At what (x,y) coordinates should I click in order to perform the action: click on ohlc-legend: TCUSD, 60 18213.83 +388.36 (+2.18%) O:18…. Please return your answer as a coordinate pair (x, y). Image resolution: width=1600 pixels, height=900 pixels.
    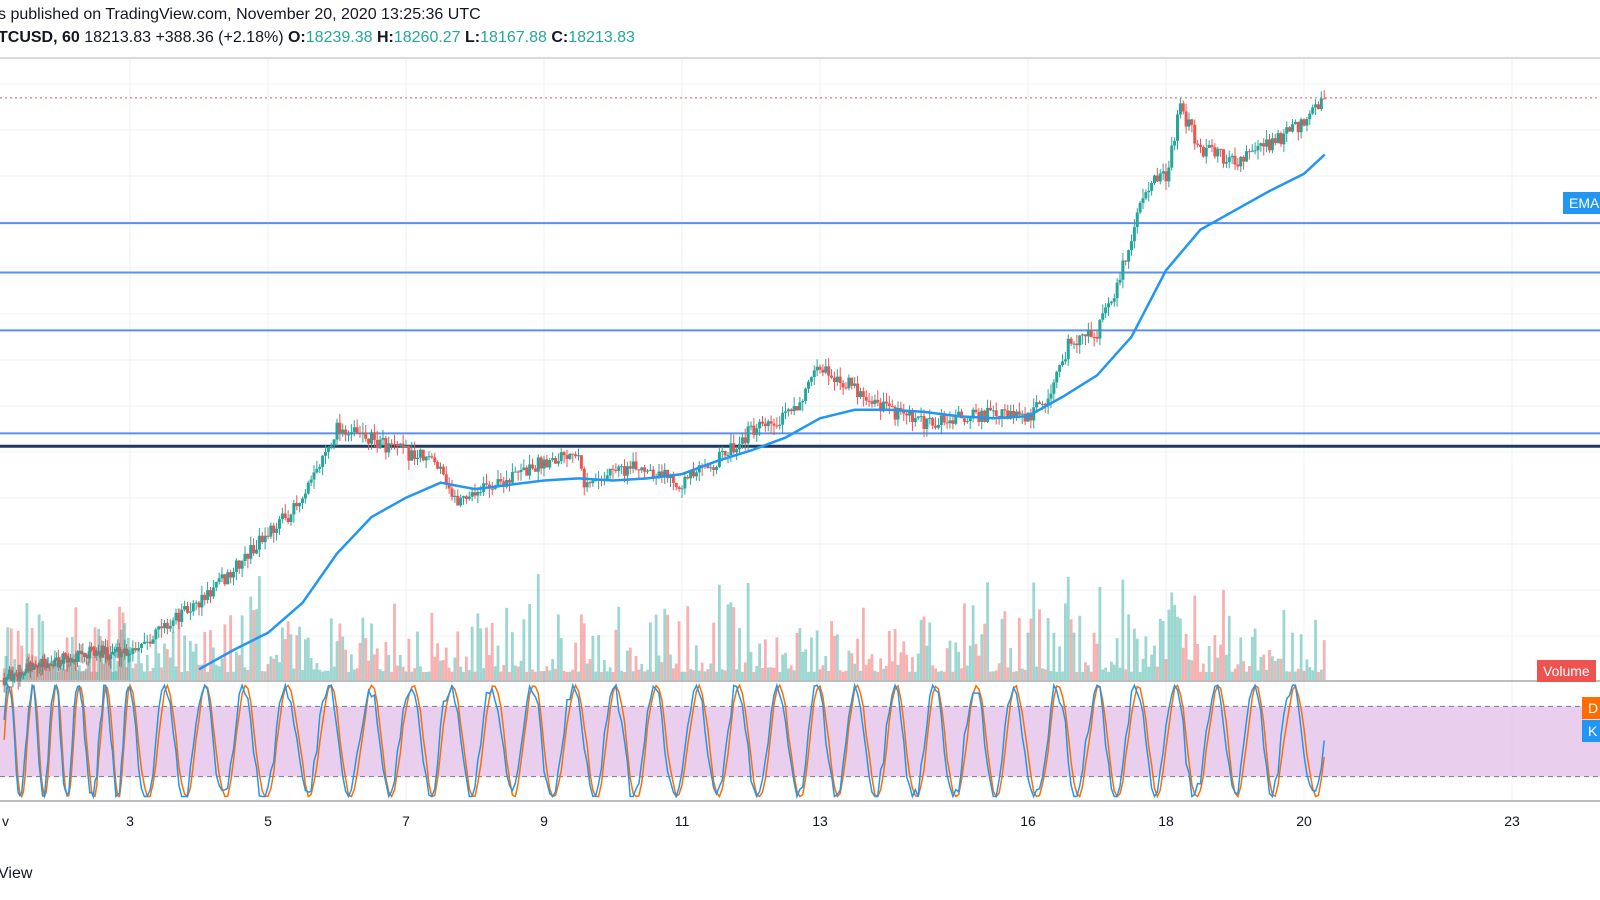
    Looking at the image, I should click on (317, 38).